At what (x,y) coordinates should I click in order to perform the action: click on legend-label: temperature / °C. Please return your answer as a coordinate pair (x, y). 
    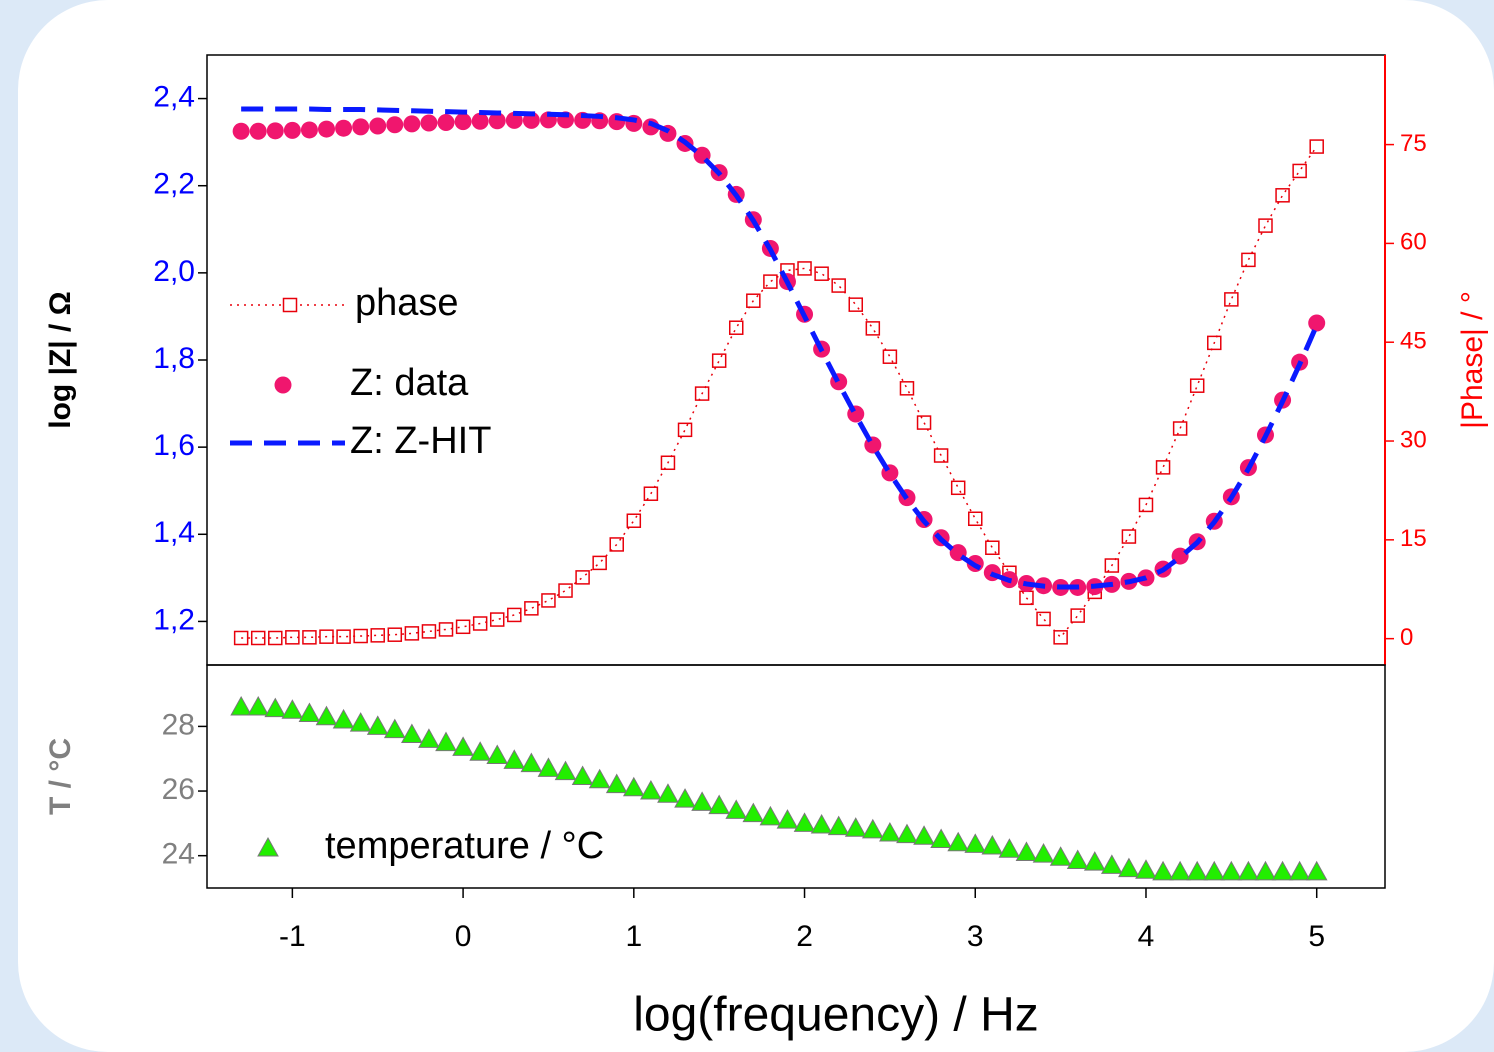
    Looking at the image, I should click on (464, 846).